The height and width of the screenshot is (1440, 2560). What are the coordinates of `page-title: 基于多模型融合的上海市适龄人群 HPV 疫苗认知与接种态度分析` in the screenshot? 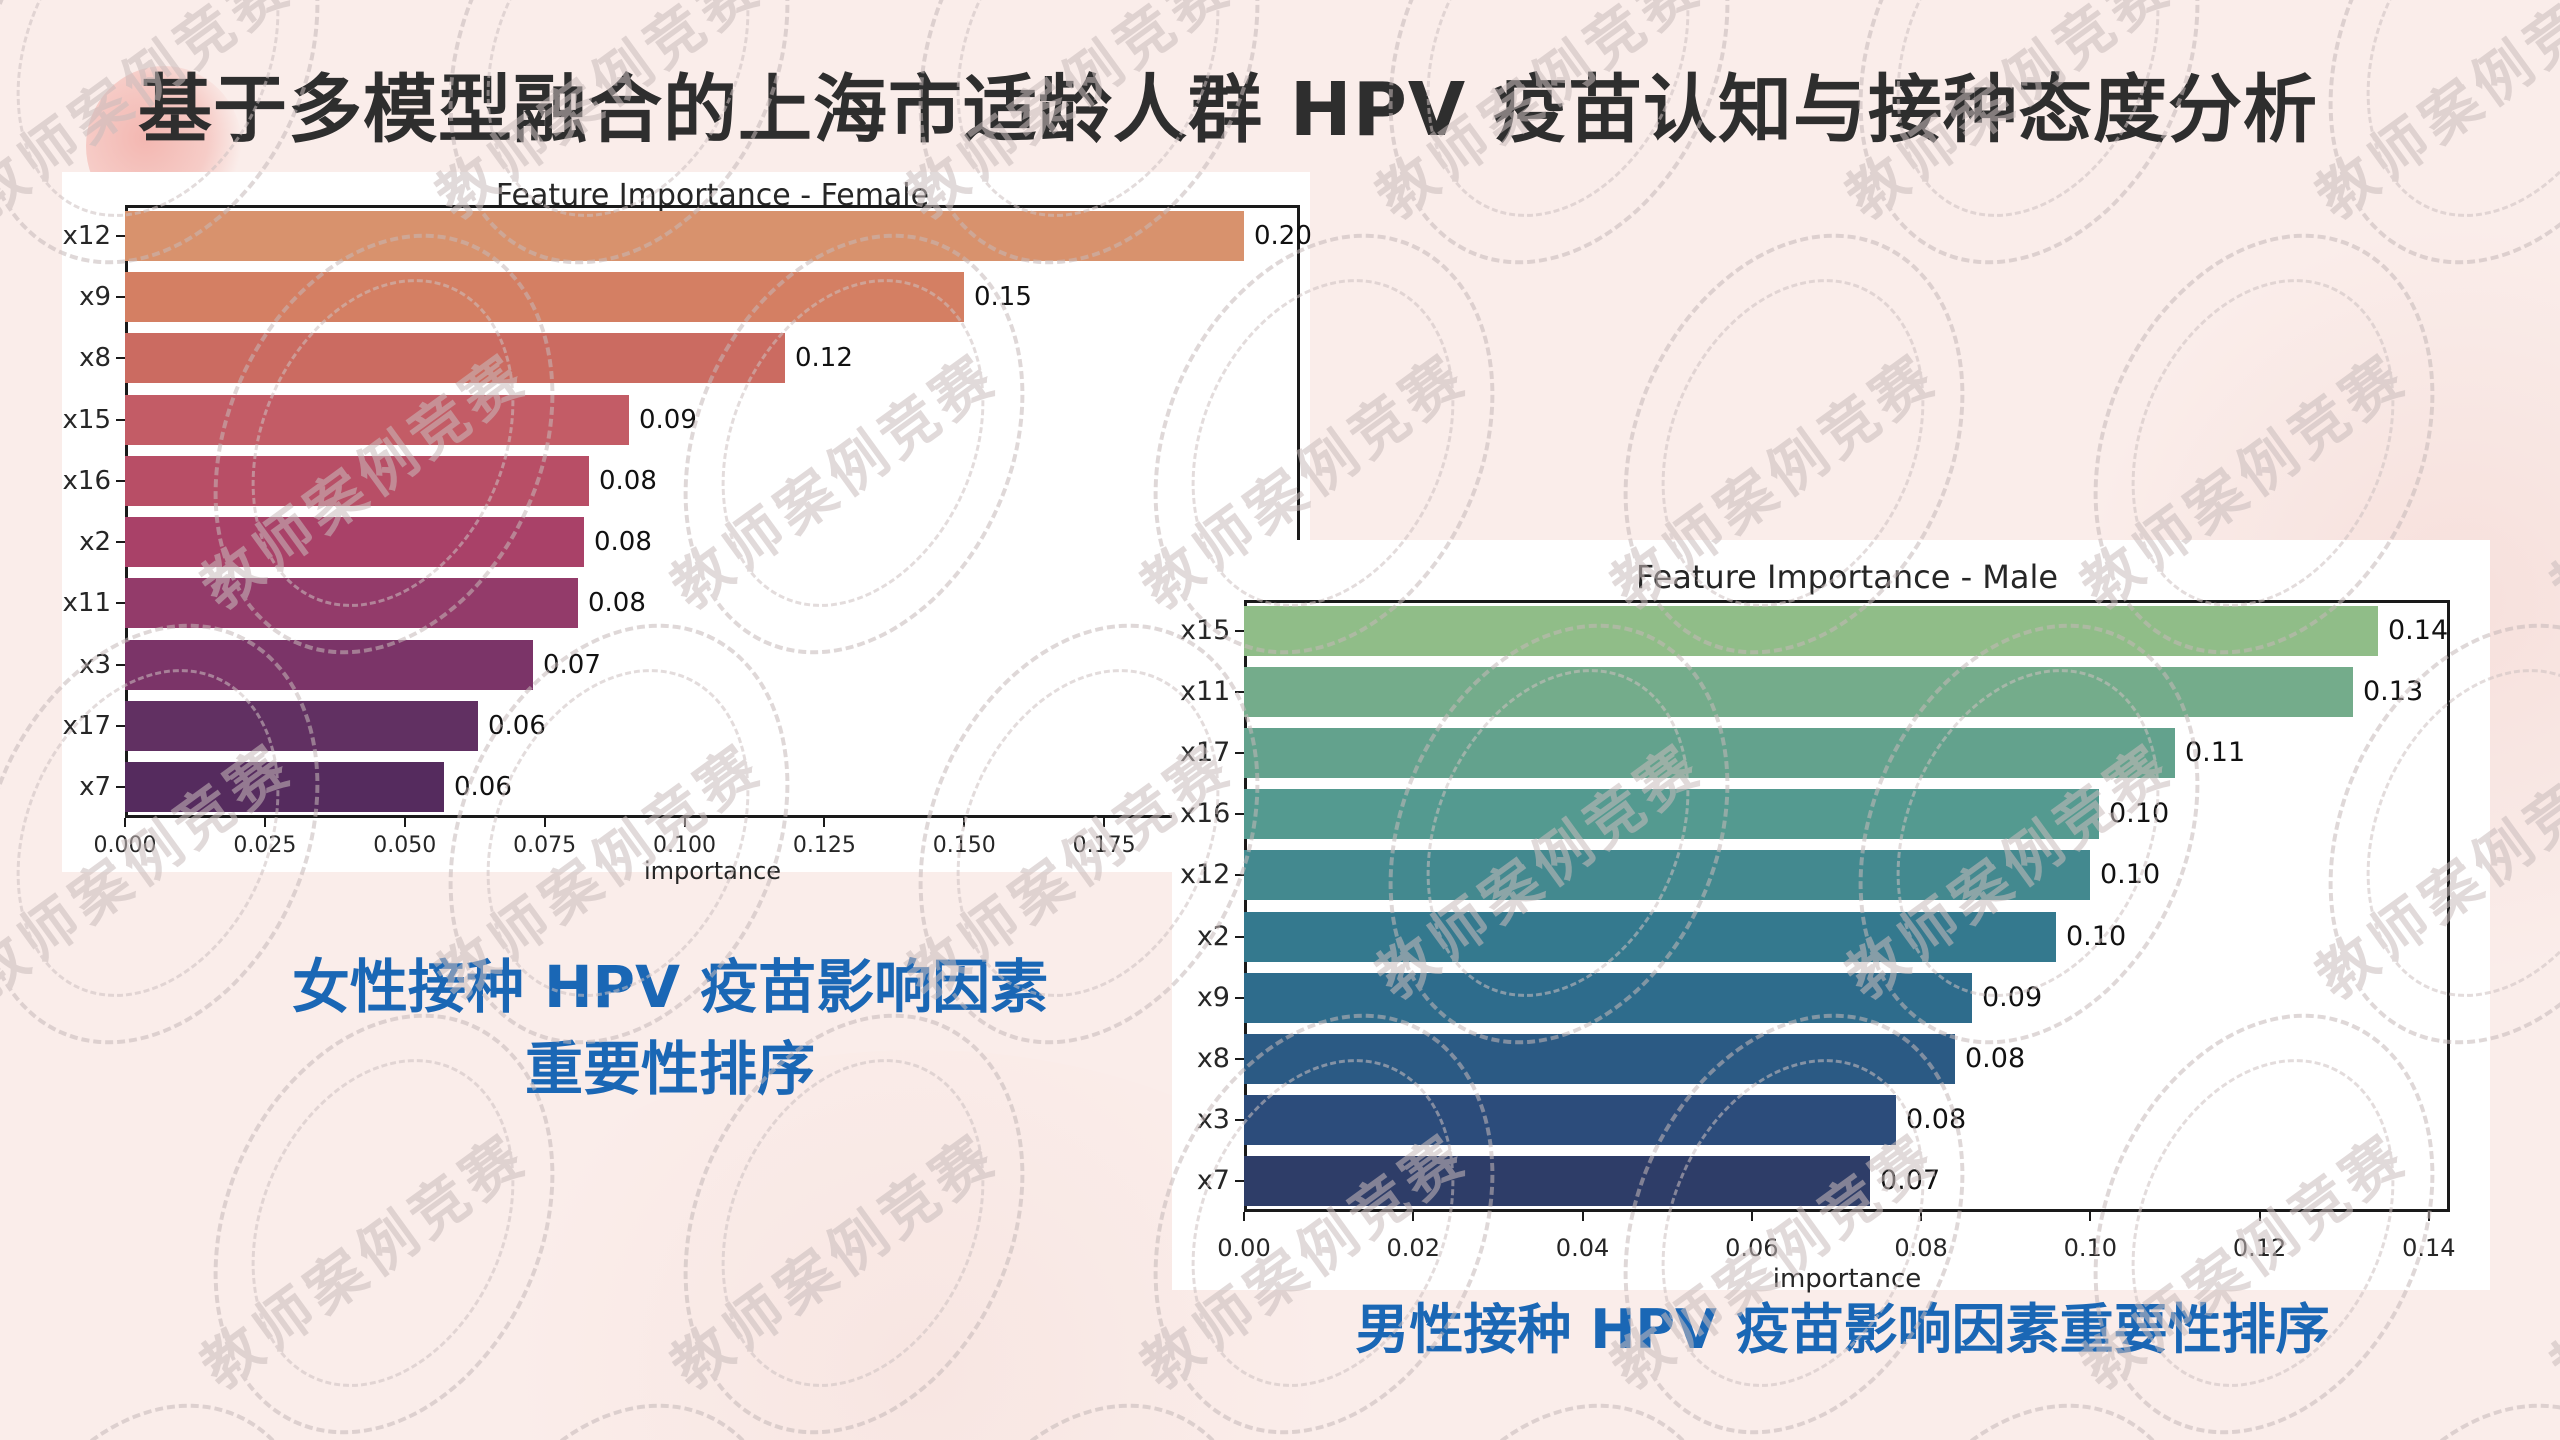 It's located at (1228, 110).